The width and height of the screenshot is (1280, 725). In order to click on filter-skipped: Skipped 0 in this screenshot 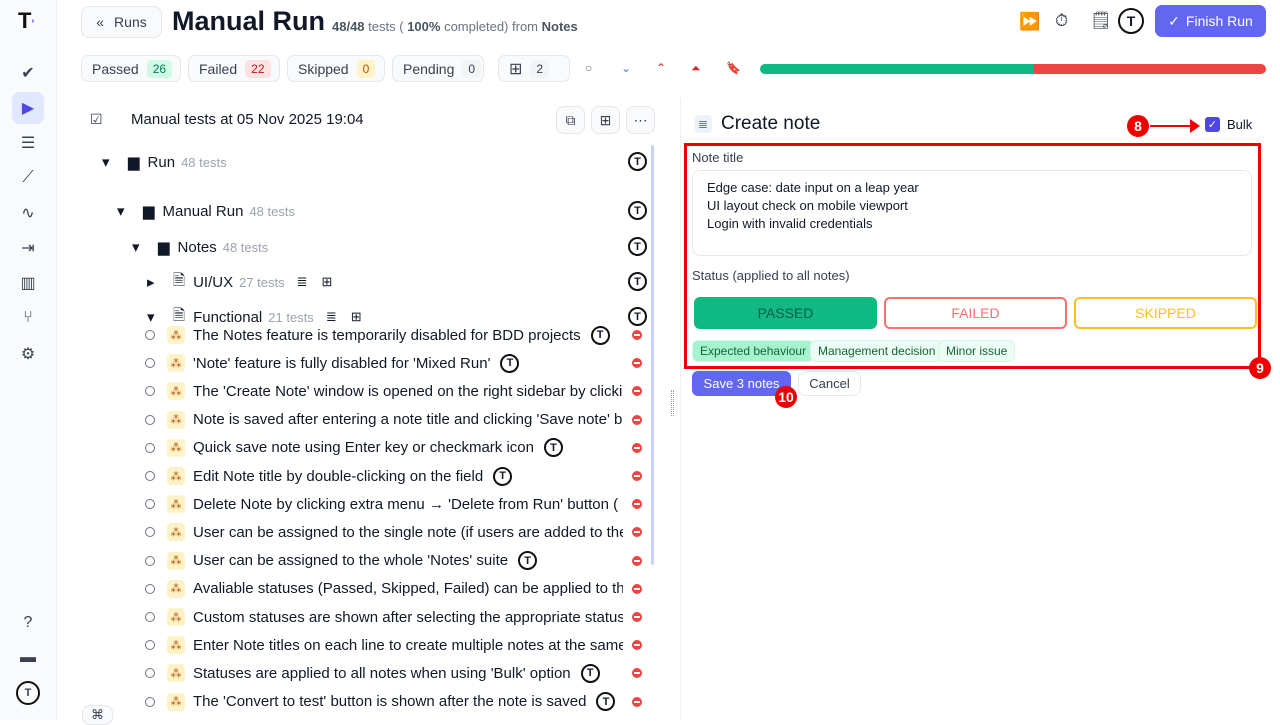, I will do `click(336, 68)`.